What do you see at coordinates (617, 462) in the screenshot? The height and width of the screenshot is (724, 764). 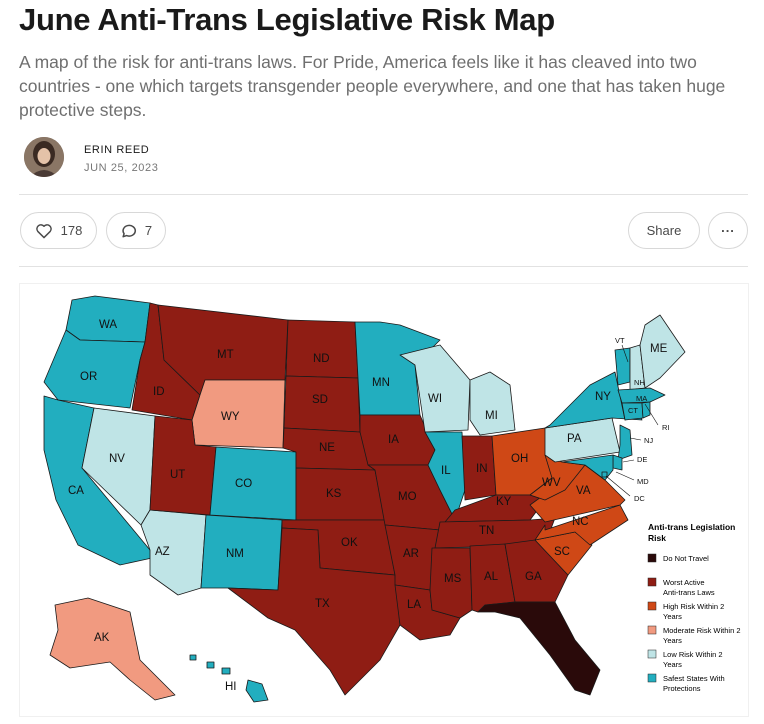 I see `state-DE` at bounding box center [617, 462].